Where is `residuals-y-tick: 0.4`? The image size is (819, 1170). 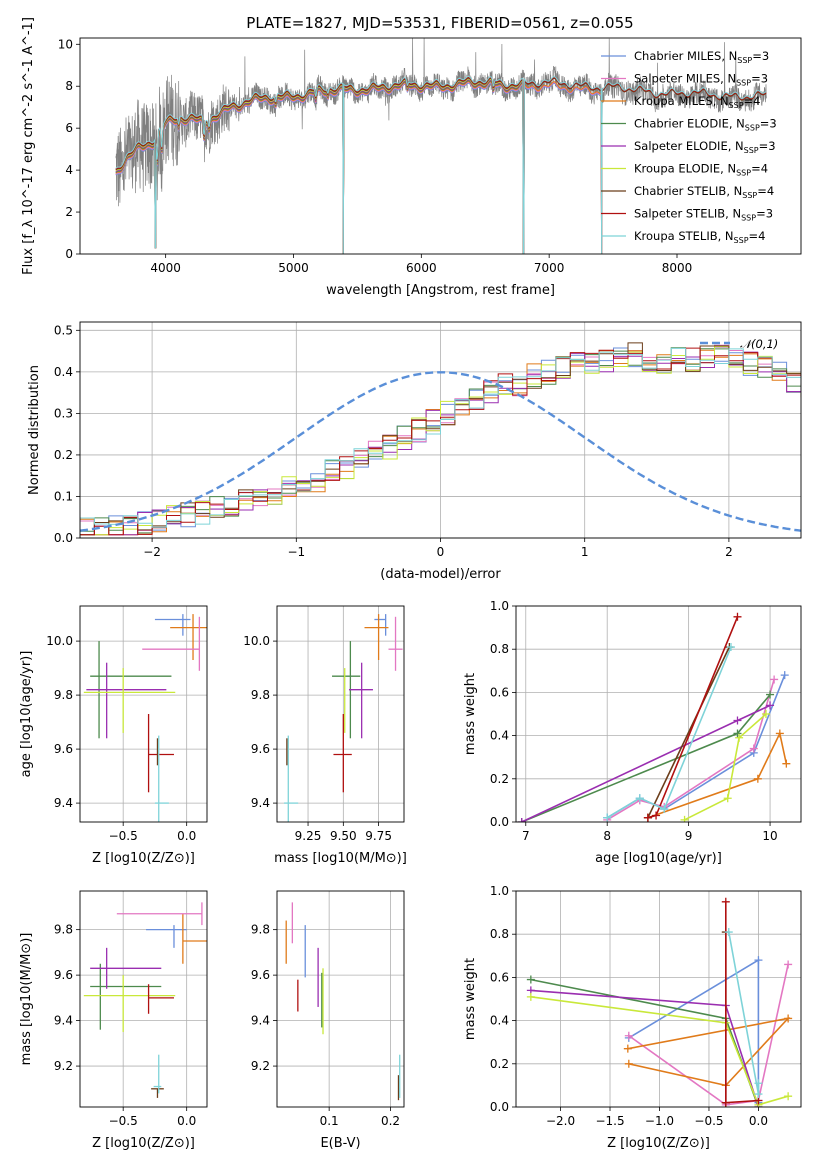 residuals-y-tick: 0.4 is located at coordinates (67, 372).